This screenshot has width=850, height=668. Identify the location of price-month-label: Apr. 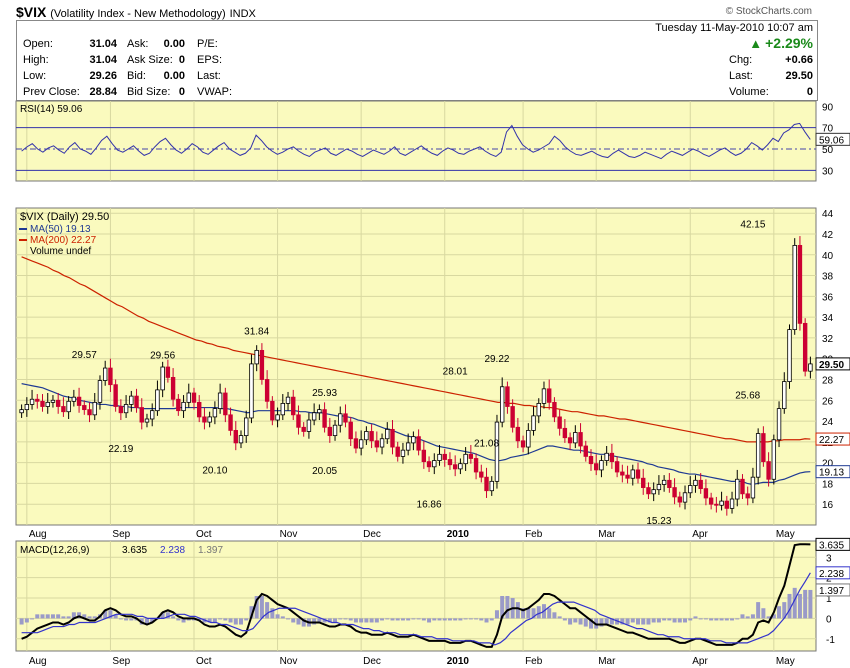
(700, 534).